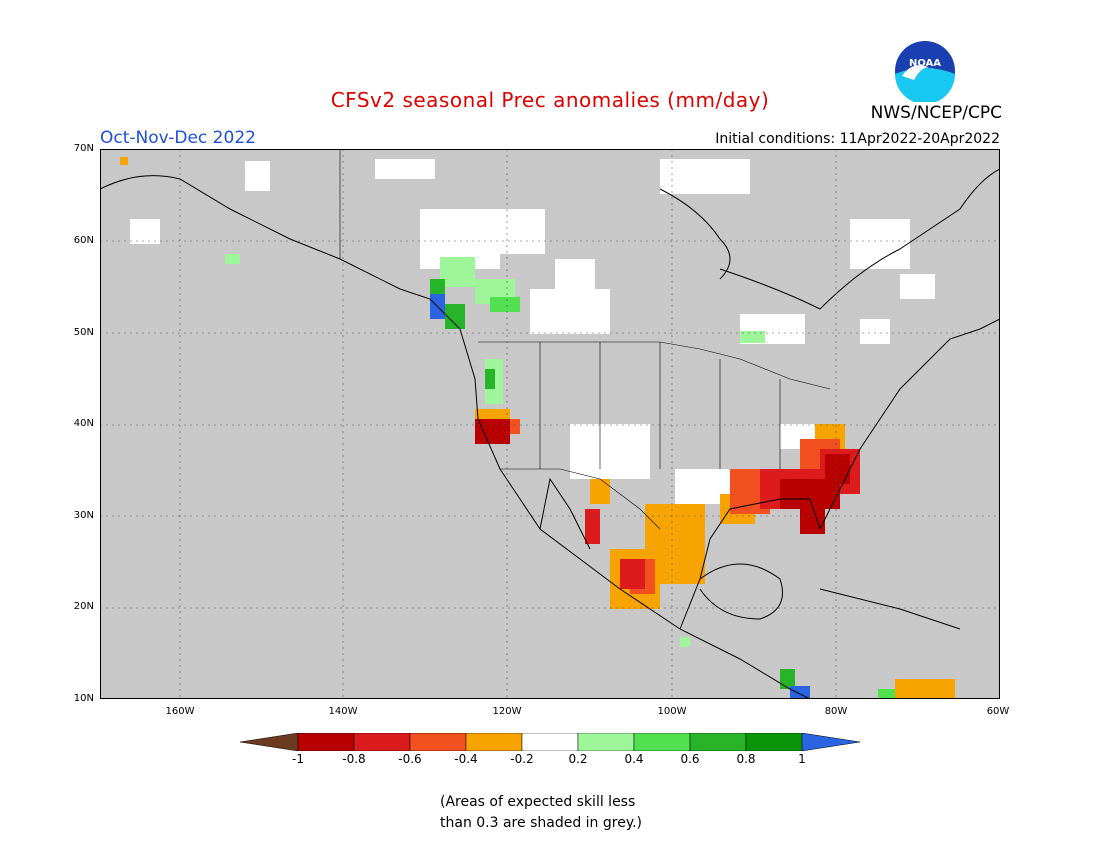 This screenshot has width=1100, height=850. What do you see at coordinates (802, 759) in the screenshot?
I see `colorbar-tick: 1` at bounding box center [802, 759].